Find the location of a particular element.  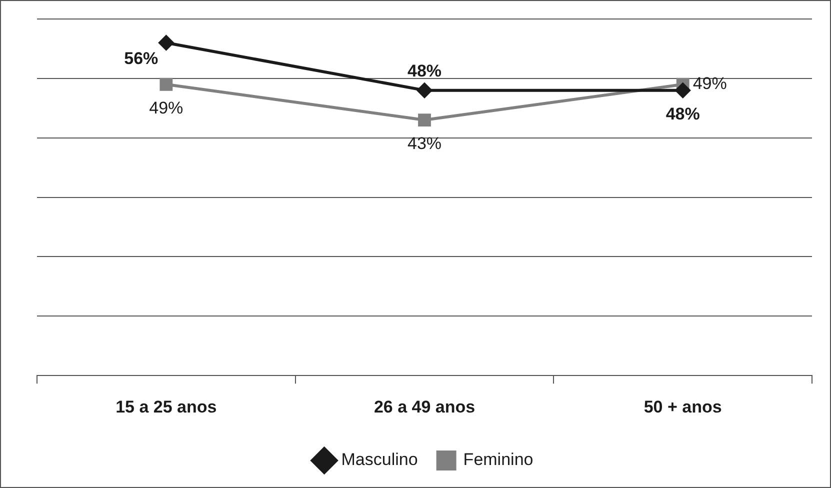

legend-label: Masculino is located at coordinates (379, 460).